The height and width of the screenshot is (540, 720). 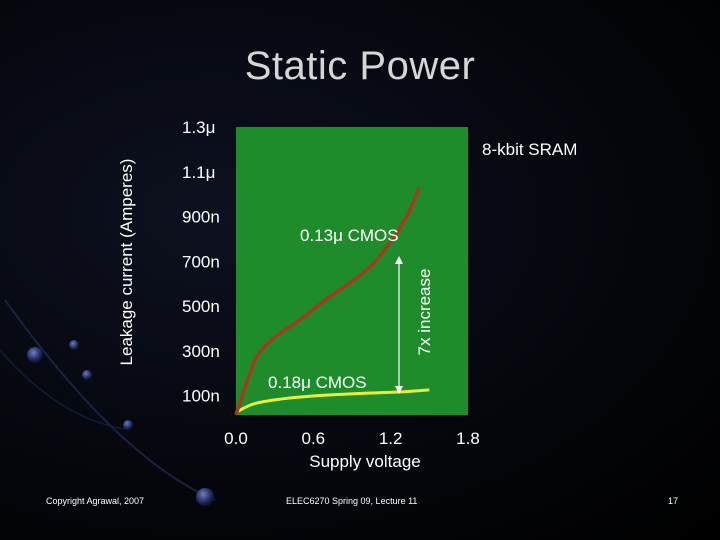 What do you see at coordinates (314, 438) in the screenshot?
I see `x-tick-label: 0.6` at bounding box center [314, 438].